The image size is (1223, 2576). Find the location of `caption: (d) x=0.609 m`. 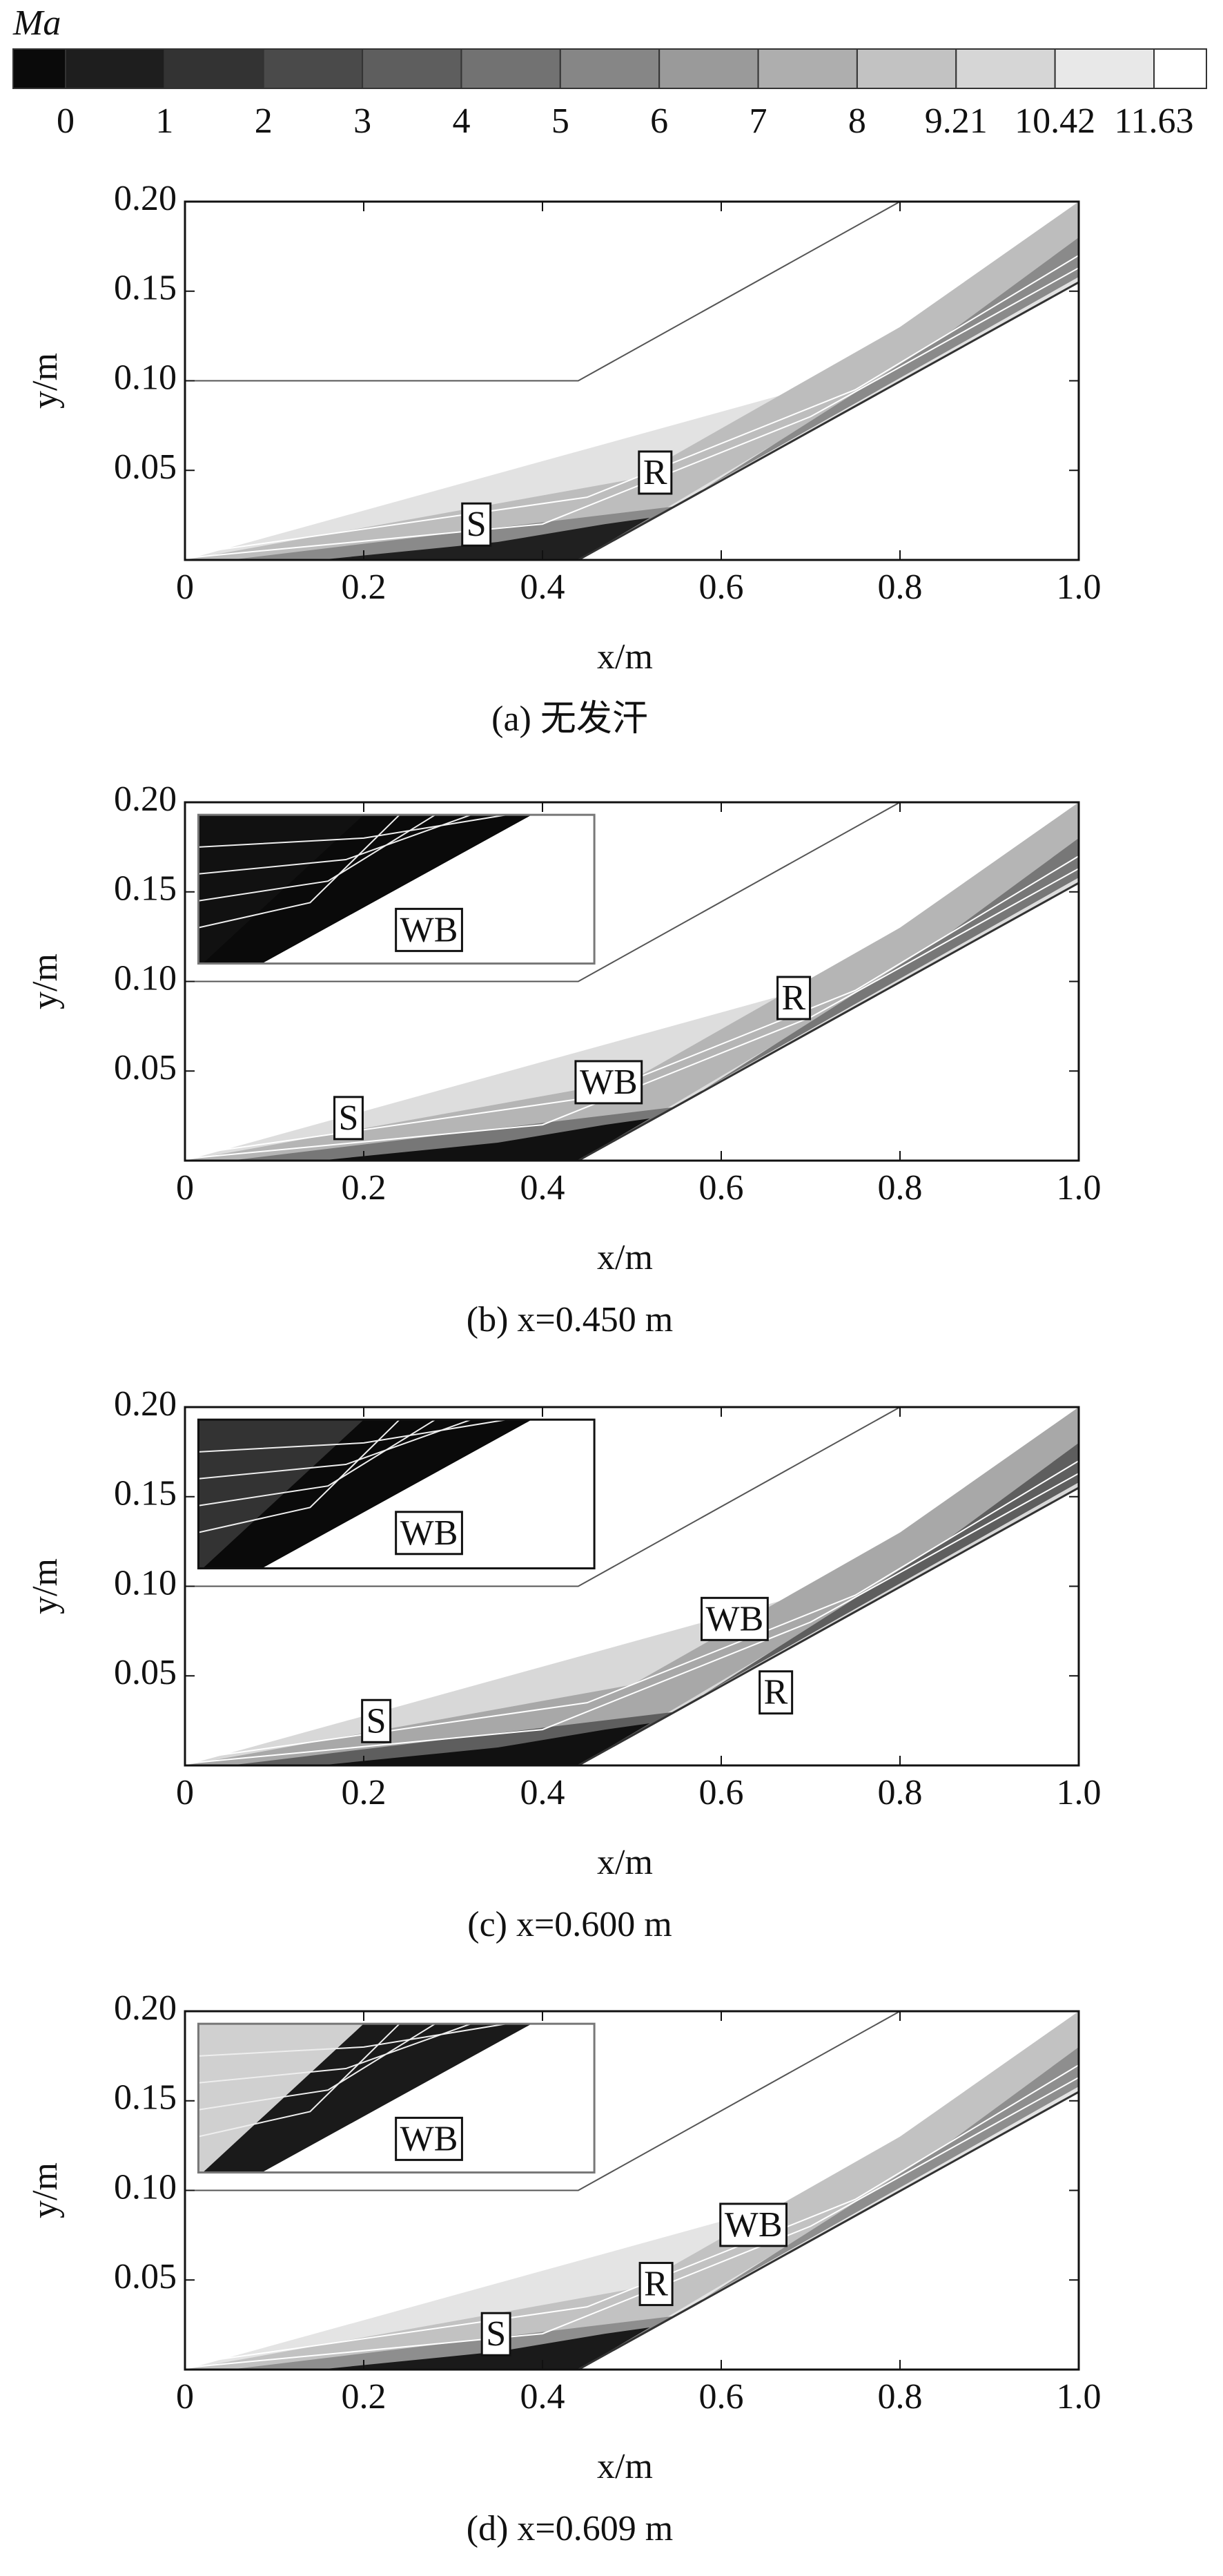

caption: (d) x=0.609 m is located at coordinates (570, 2528).